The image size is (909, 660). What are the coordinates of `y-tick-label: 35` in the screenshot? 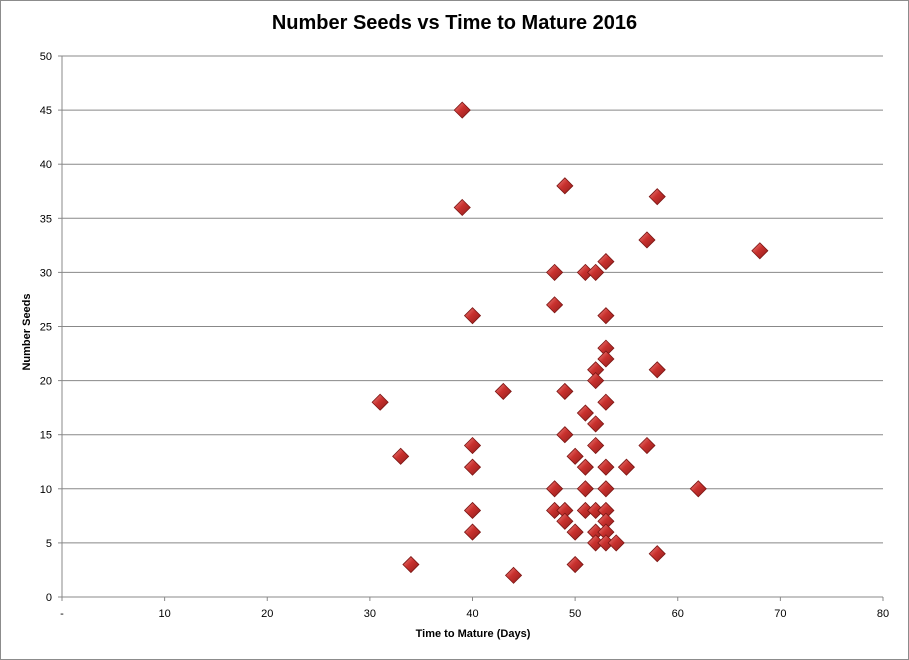 It's located at (46, 219).